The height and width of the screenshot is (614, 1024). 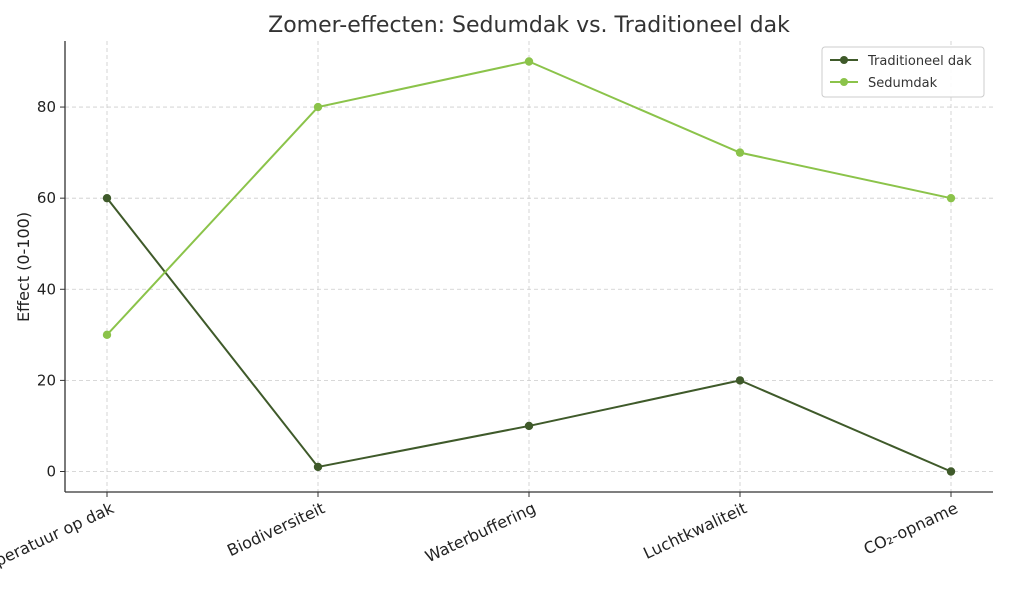 I want to click on y-tick-label: 80, so click(x=46, y=107).